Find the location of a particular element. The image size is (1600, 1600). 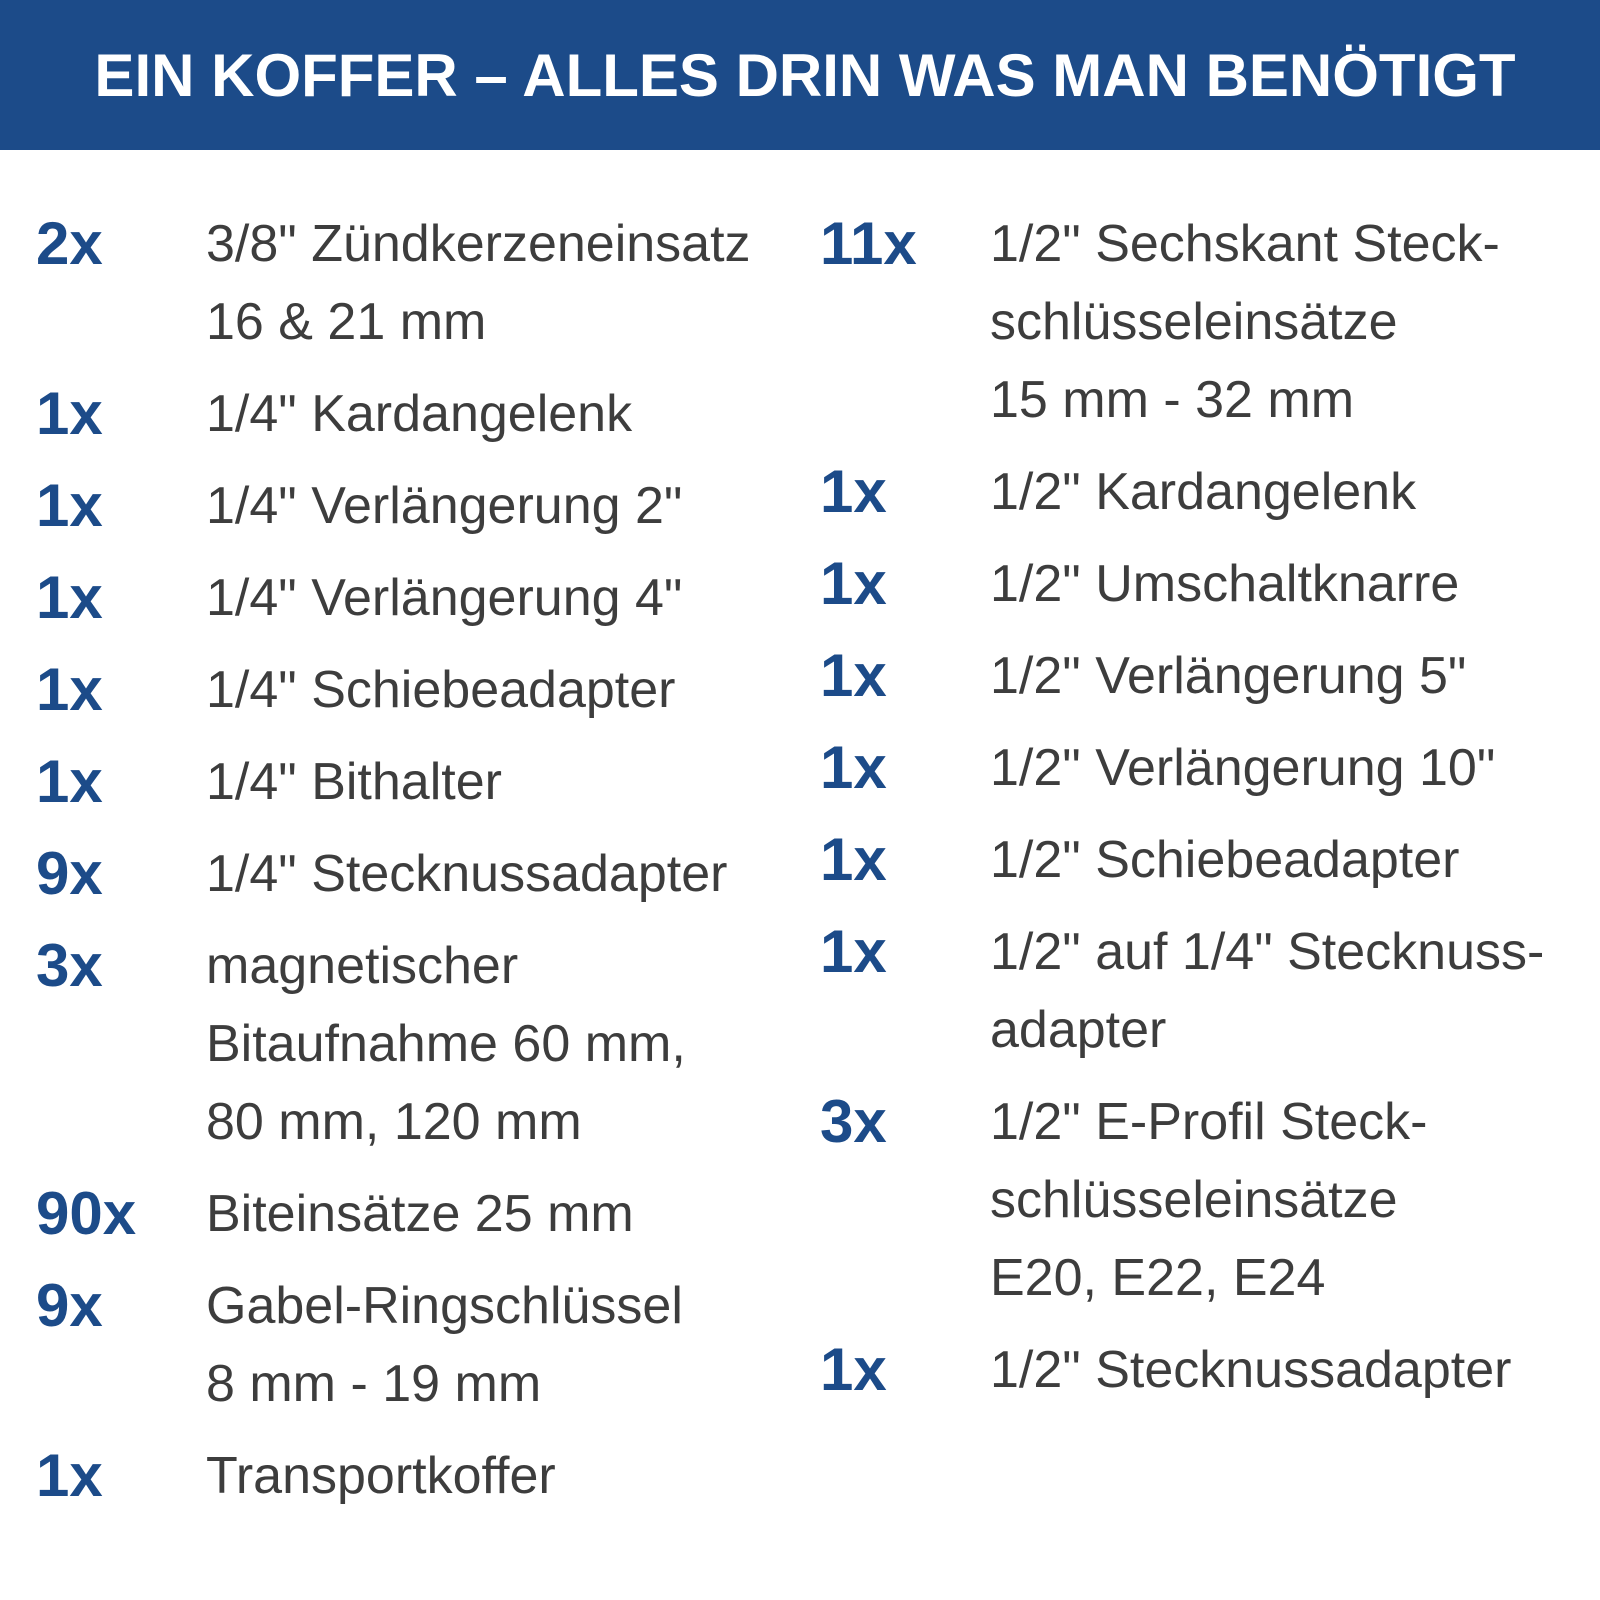

item-description: 3/8" Zündkerzeneinsatz 16 & 21 mm is located at coordinates (478, 283).